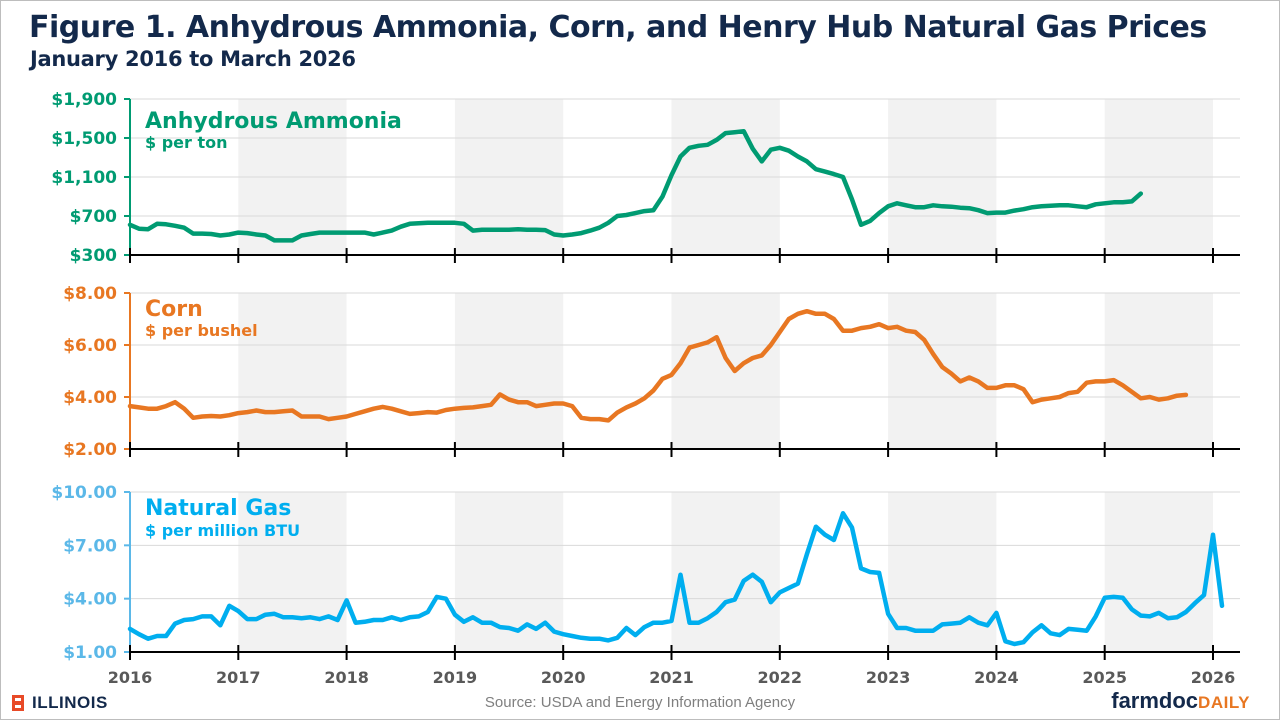 This screenshot has width=1280, height=720. What do you see at coordinates (90, 294) in the screenshot?
I see `y-tick-label: $8.00` at bounding box center [90, 294].